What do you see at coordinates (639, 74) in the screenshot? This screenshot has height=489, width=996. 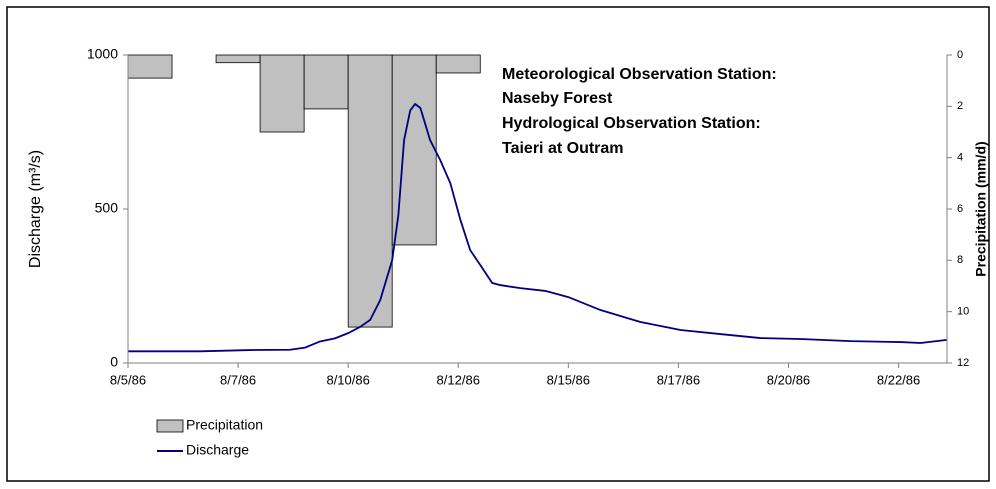 I see `annotation: Meteorological Observation Station:` at bounding box center [639, 74].